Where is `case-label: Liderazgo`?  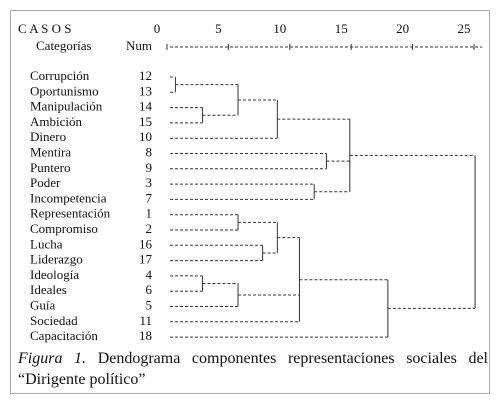
case-label: Liderazgo is located at coordinates (56, 259).